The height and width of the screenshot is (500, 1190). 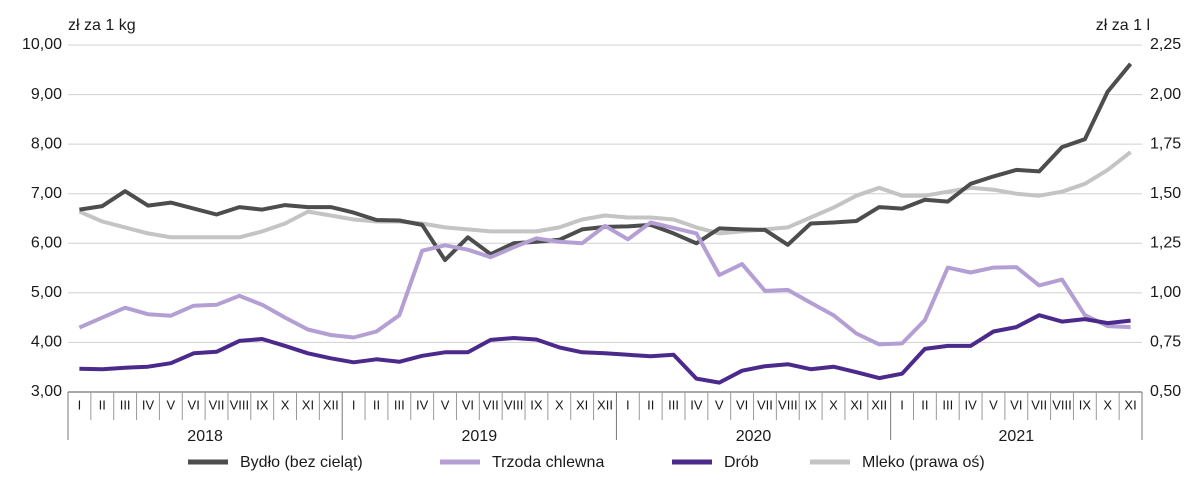 I want to click on year-label: 2021, so click(x=1017, y=436).